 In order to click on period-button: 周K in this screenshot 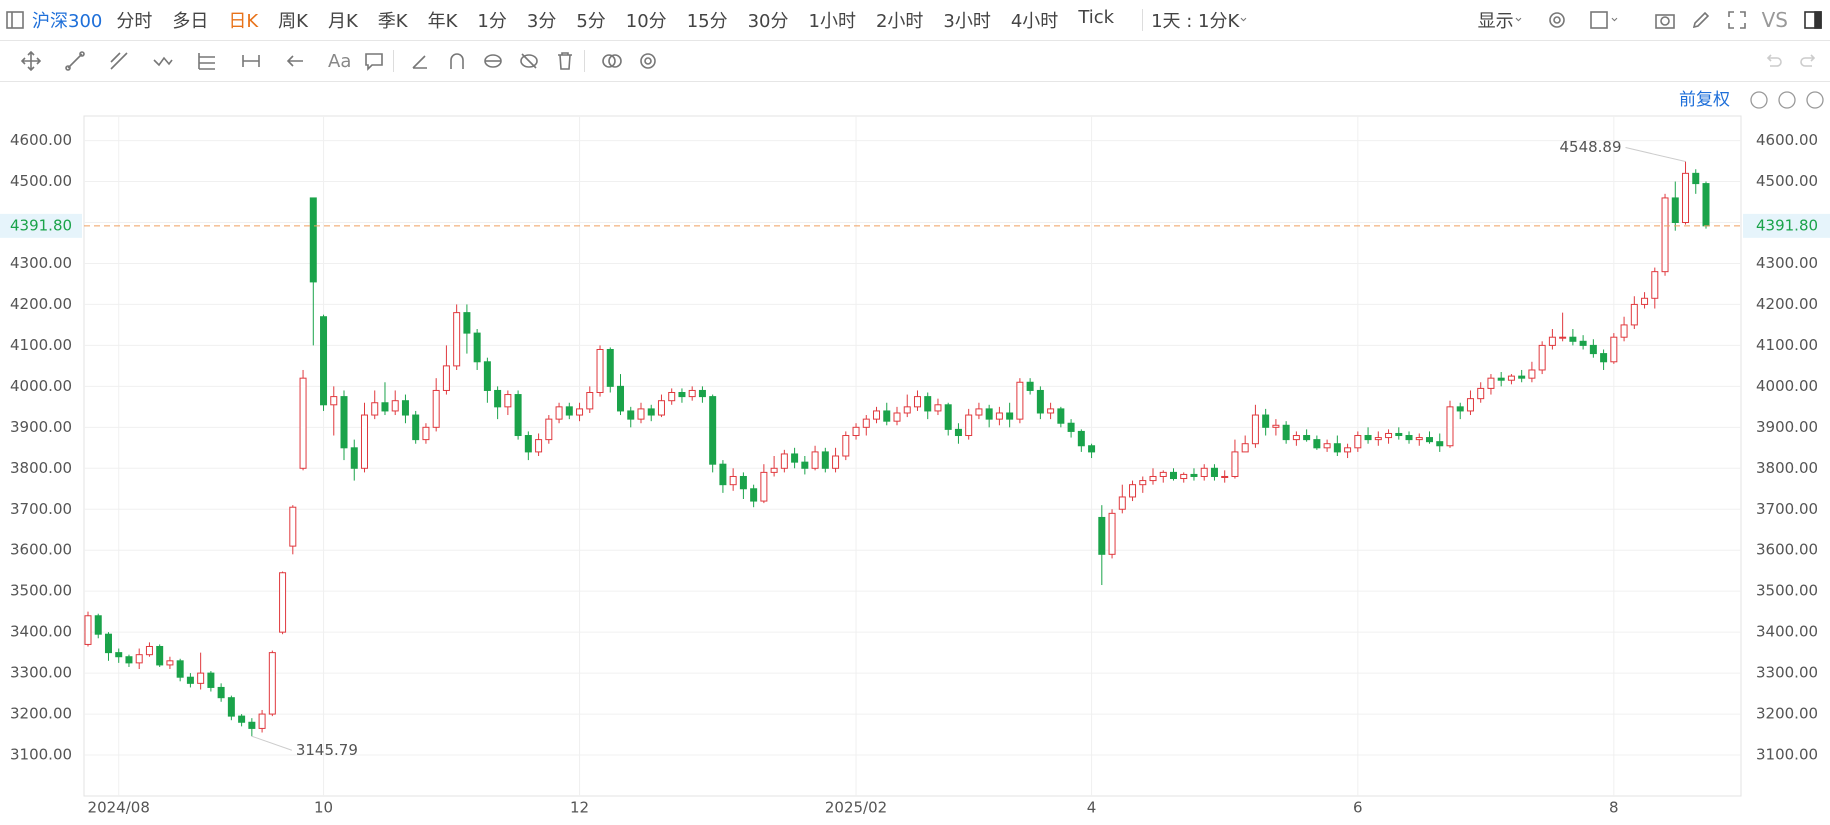, I will do `click(293, 21)`.